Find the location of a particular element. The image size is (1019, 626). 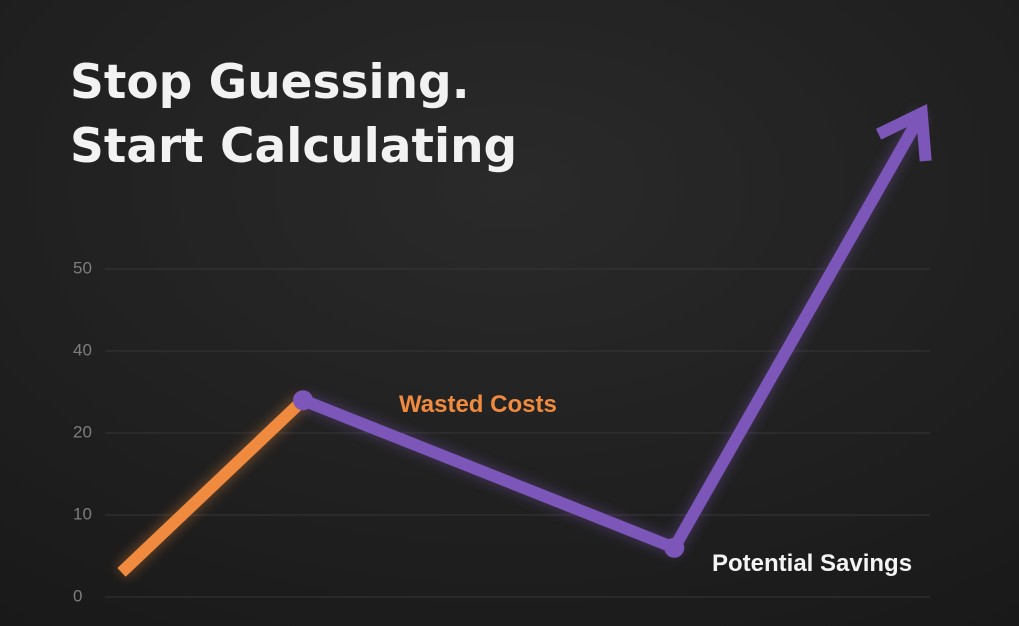

series-line is located at coordinates (212, 486).